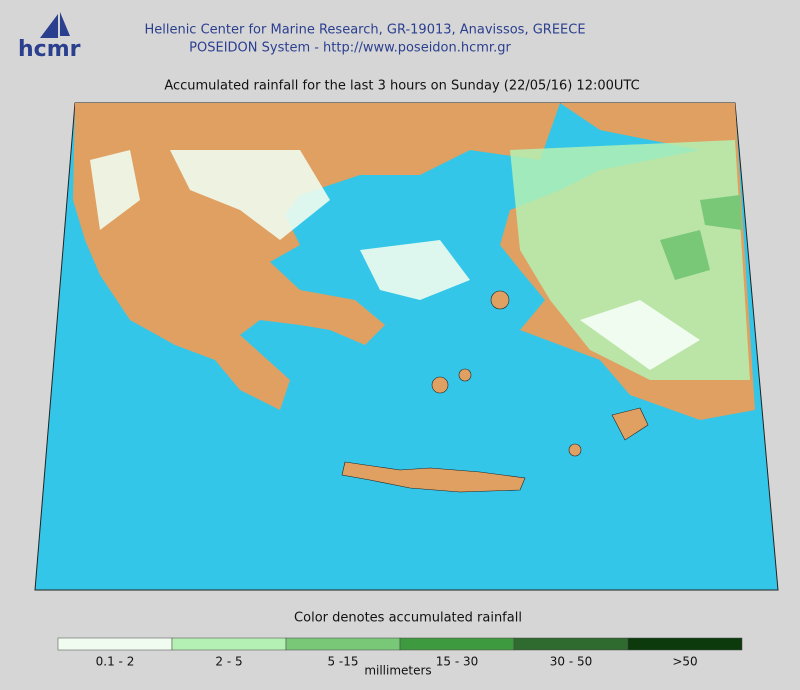  Describe the element at coordinates (400, 653) in the screenshot. I see `legend: 0.1 - 2 2 - 5 5 -15 15 - 30 30 - 50 >50` at that location.